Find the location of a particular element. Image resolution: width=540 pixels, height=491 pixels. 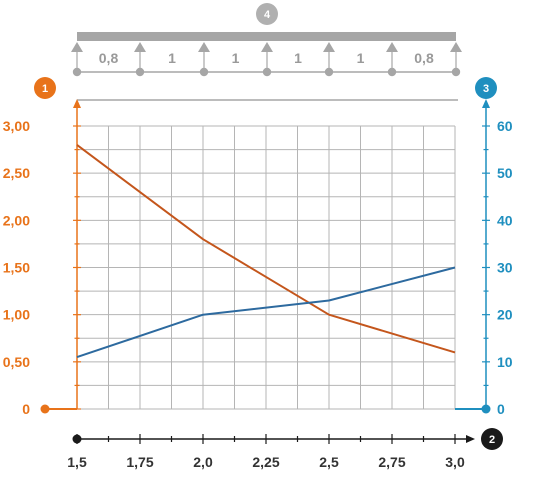

badge-x-axis-label: 2 is located at coordinates (492, 440).